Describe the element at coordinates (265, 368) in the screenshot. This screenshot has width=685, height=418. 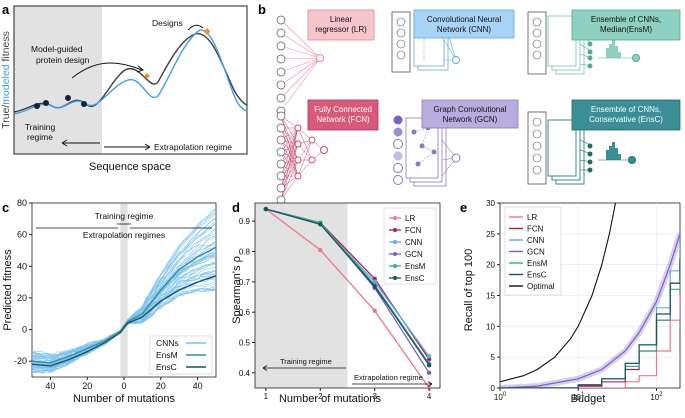
I see `panel-d-training-arrow-head` at that location.